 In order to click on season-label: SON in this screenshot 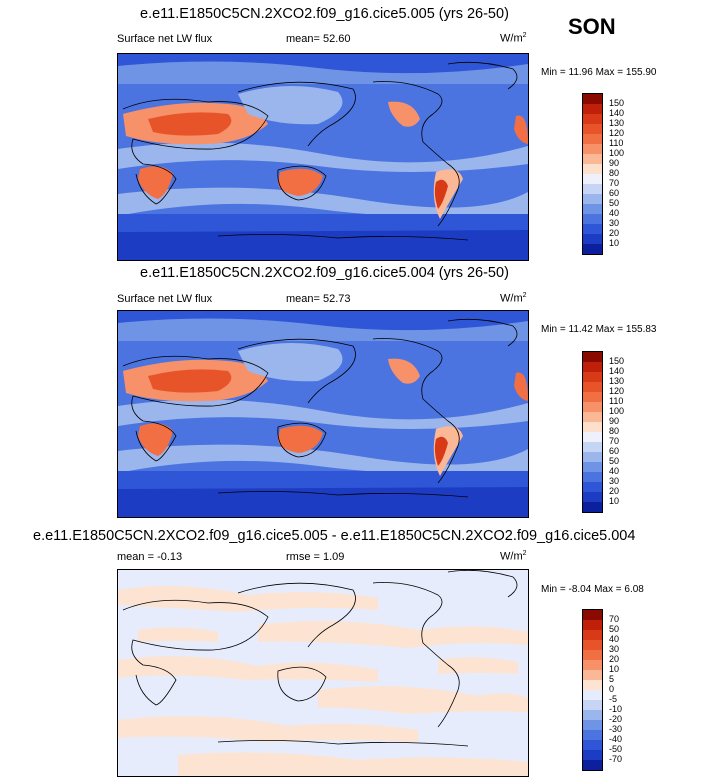, I will do `click(592, 26)`.